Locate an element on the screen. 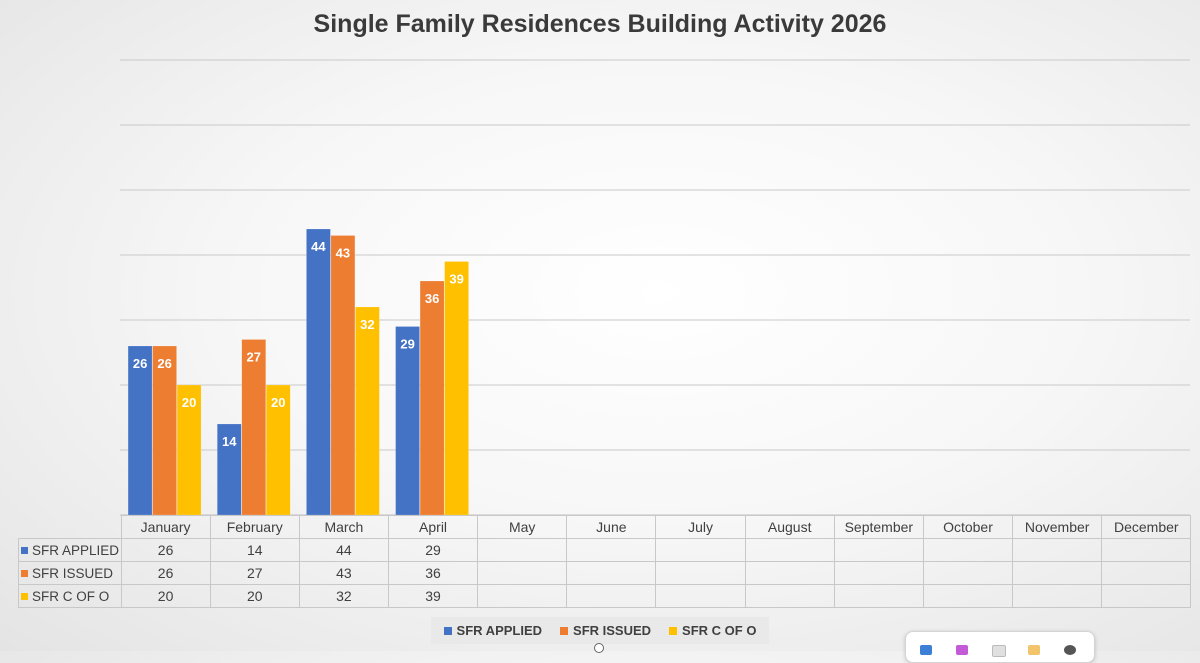 Image resolution: width=1200 pixels, height=663 pixels. category-label: August is located at coordinates (789, 527).